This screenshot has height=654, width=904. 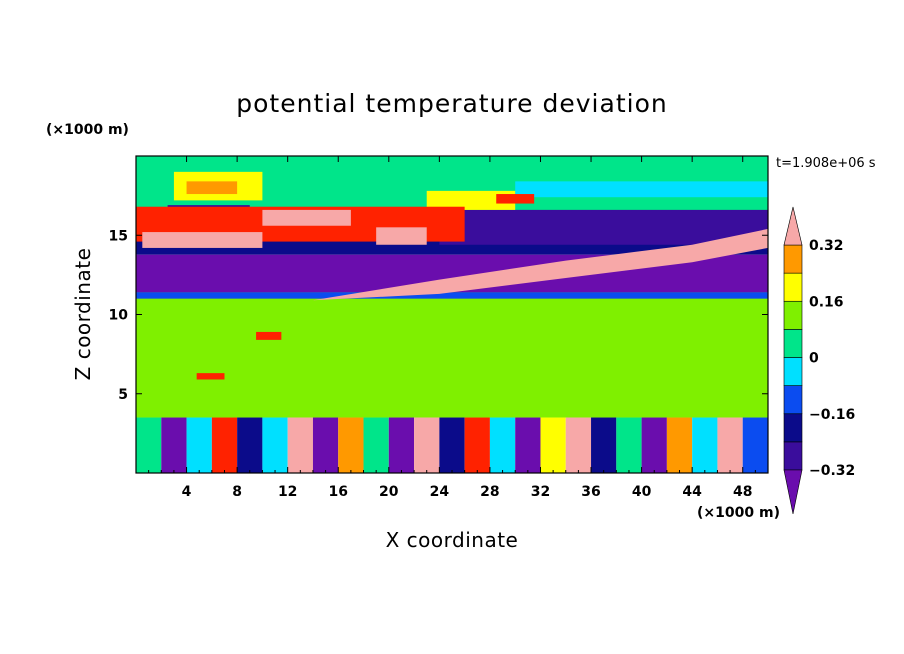 I want to click on x-axis-label: X coordinate, so click(x=452, y=540).